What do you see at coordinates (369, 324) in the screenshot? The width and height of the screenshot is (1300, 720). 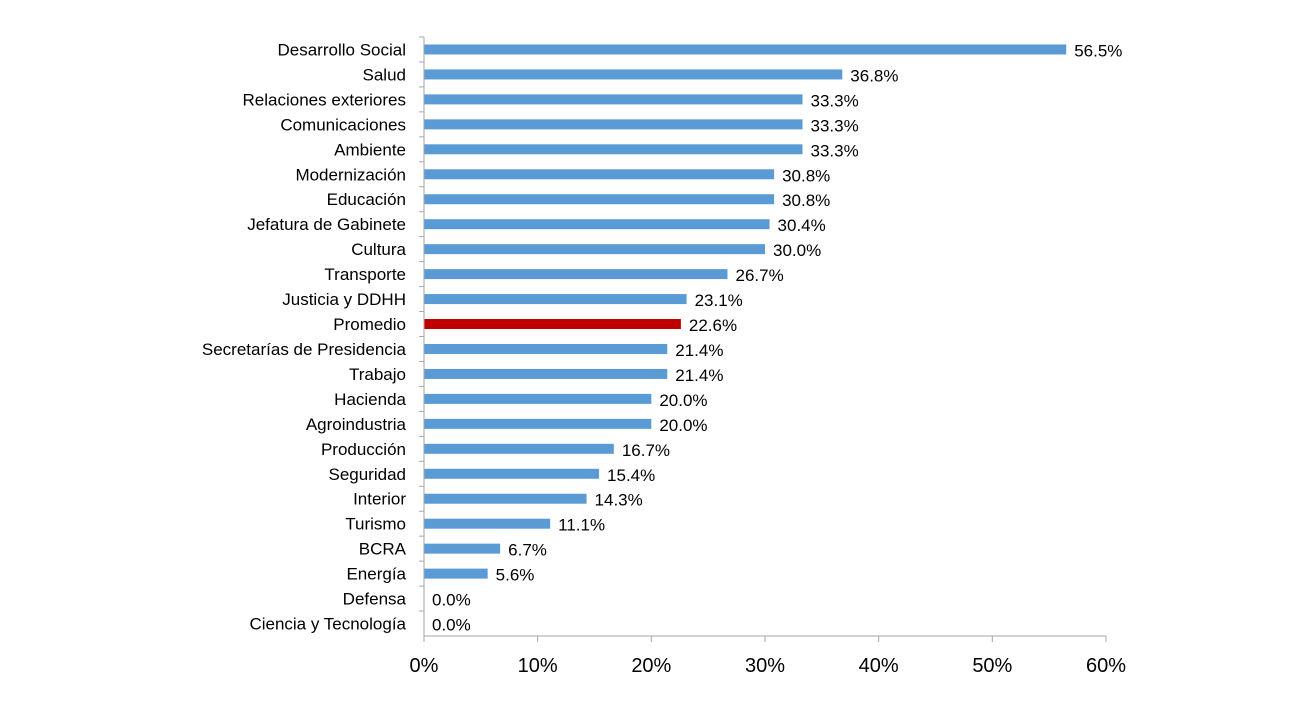 I see `category-label: Promedio` at bounding box center [369, 324].